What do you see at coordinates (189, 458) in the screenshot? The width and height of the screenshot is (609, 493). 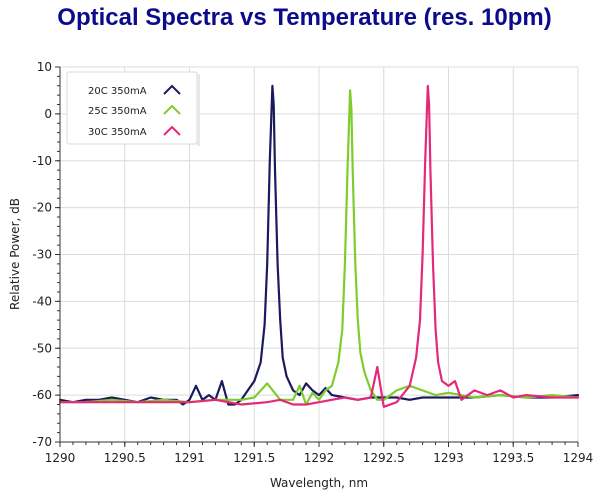 I see `x-tick-label: 1291` at bounding box center [189, 458].